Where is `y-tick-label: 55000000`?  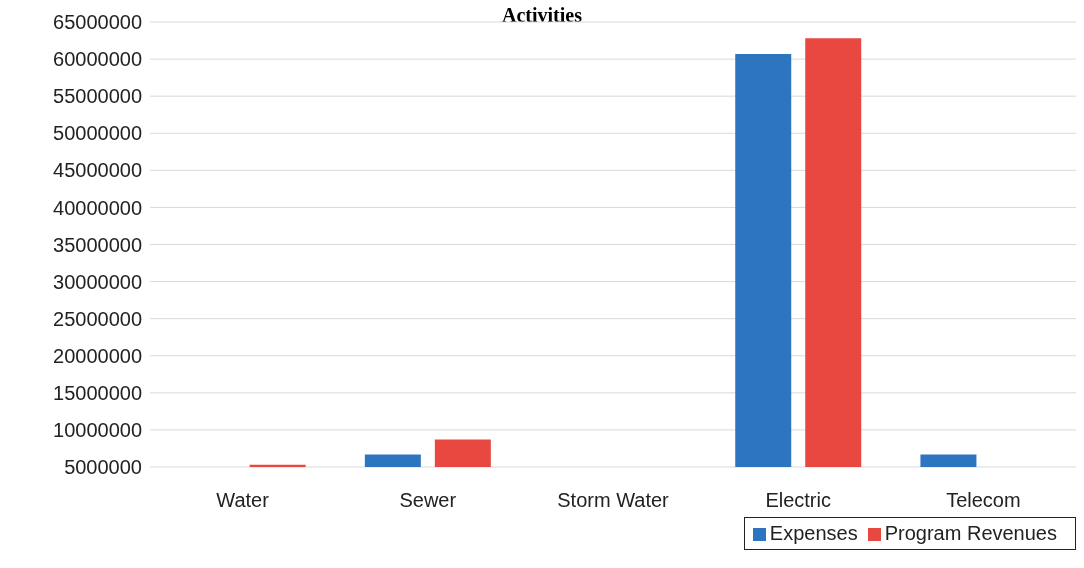
y-tick-label: 55000000 is located at coordinates (97, 96).